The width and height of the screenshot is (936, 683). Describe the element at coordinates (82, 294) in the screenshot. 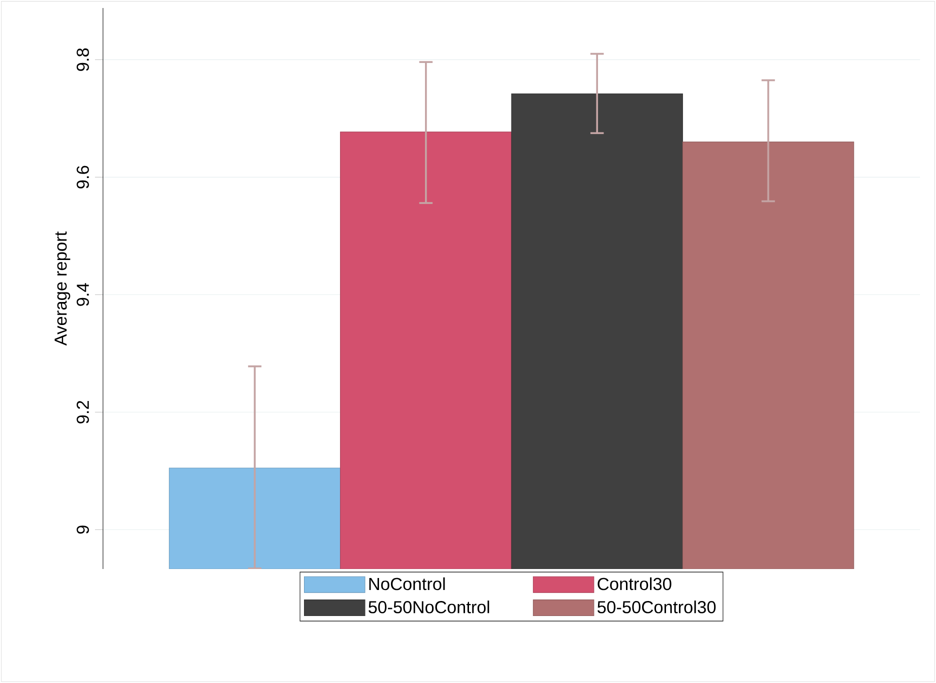

I see `y-tick-label: 9.4` at that location.